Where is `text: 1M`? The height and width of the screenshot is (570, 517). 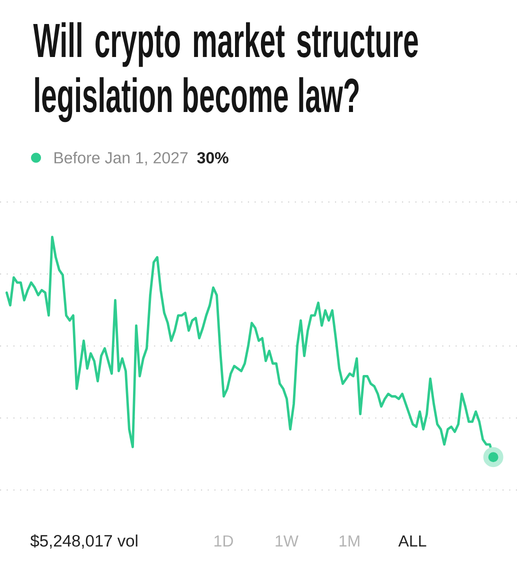
text: 1M is located at coordinates (350, 540).